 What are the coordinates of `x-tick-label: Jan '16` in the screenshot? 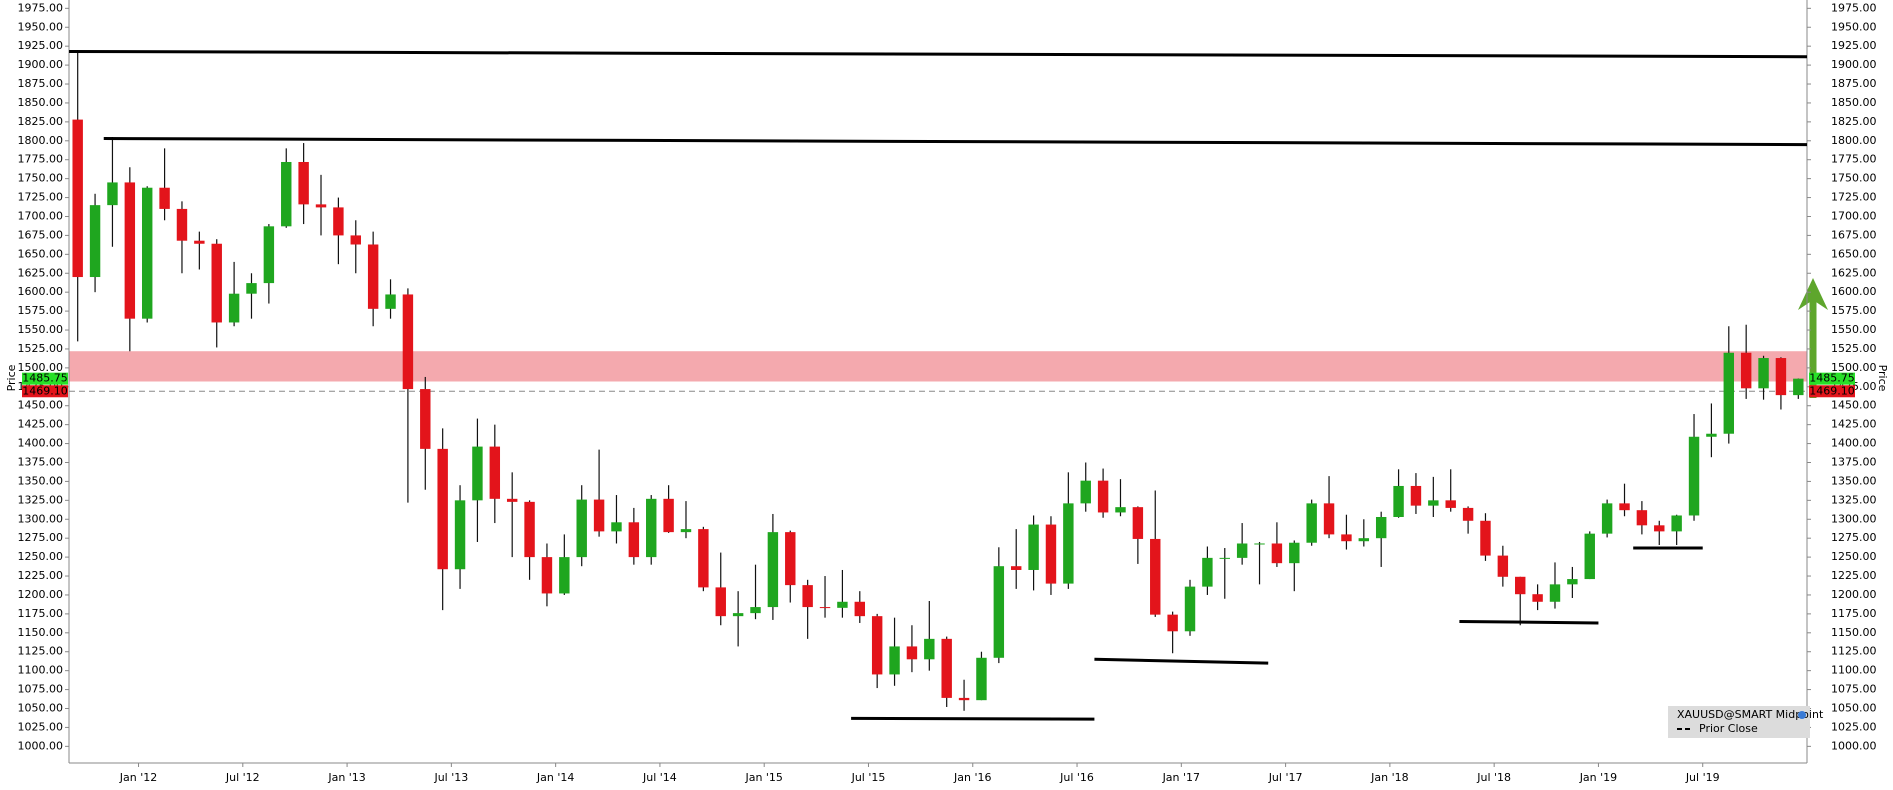 It's located at (972, 777).